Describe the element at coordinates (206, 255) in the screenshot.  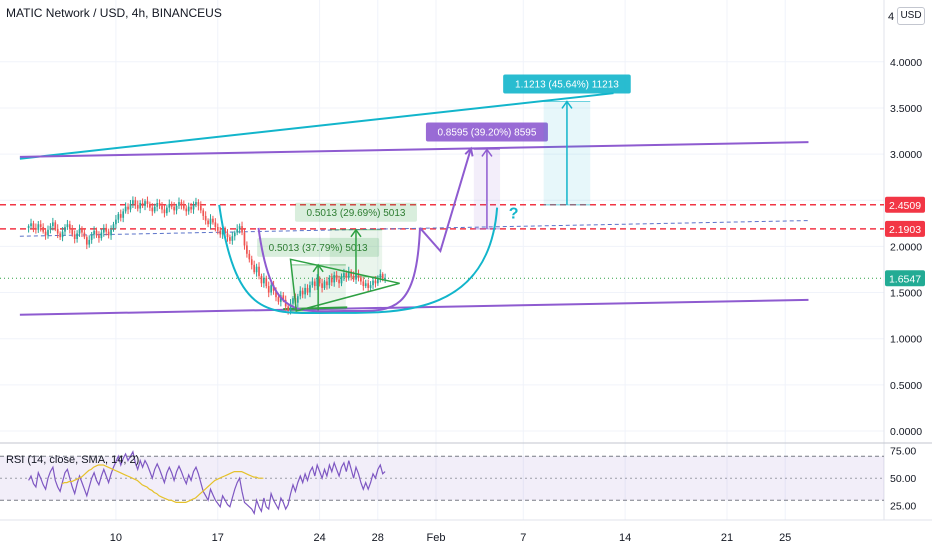
I see `candles` at that location.